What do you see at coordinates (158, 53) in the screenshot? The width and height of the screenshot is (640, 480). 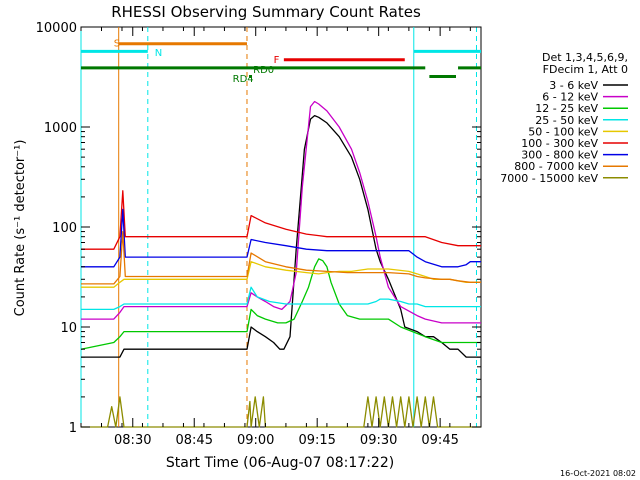 I see `flag-label-1: N` at bounding box center [158, 53].